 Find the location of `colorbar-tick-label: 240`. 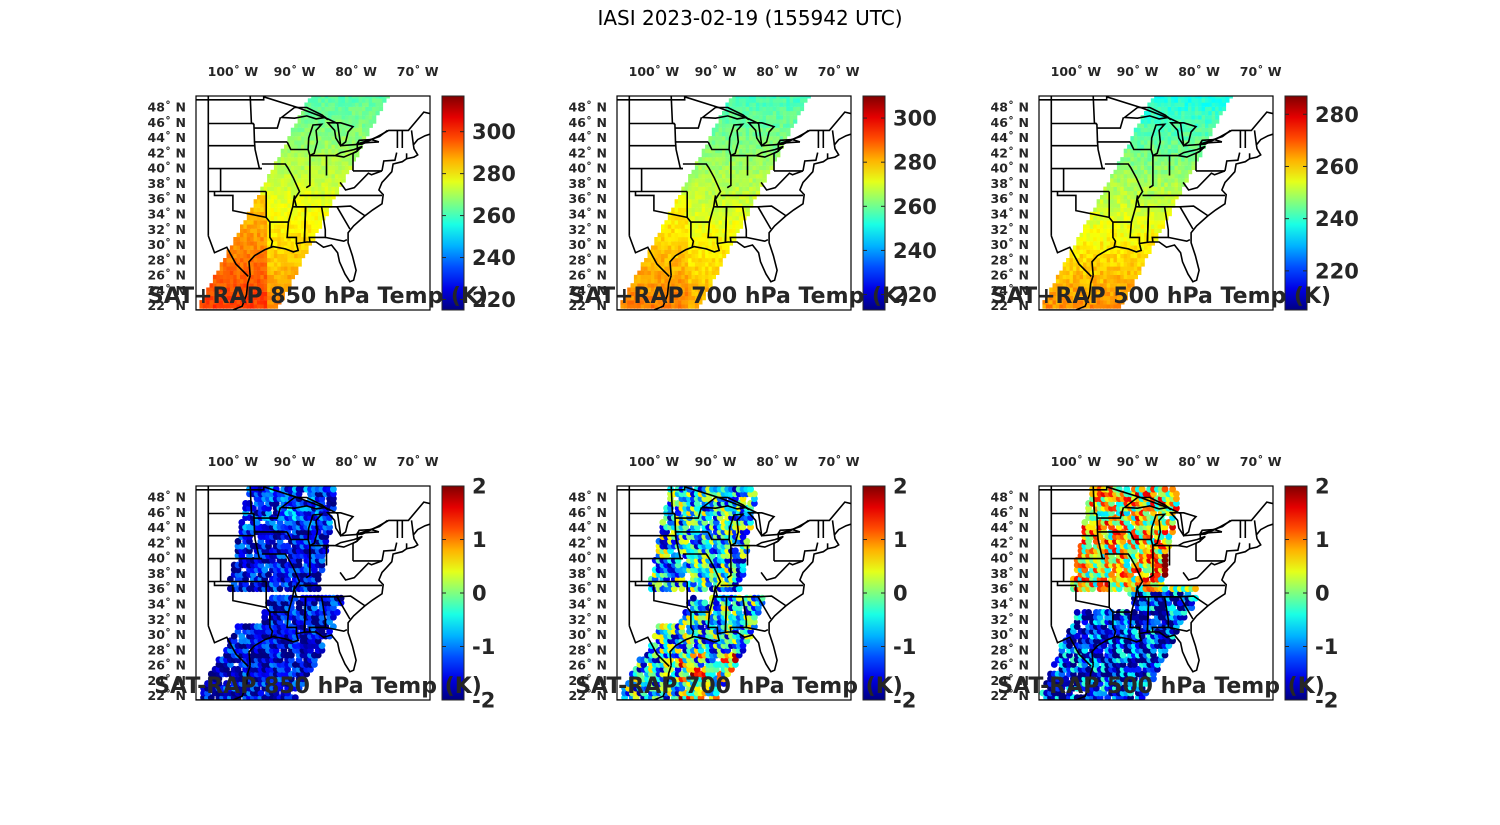

colorbar-tick-label: 240 is located at coordinates (494, 258).